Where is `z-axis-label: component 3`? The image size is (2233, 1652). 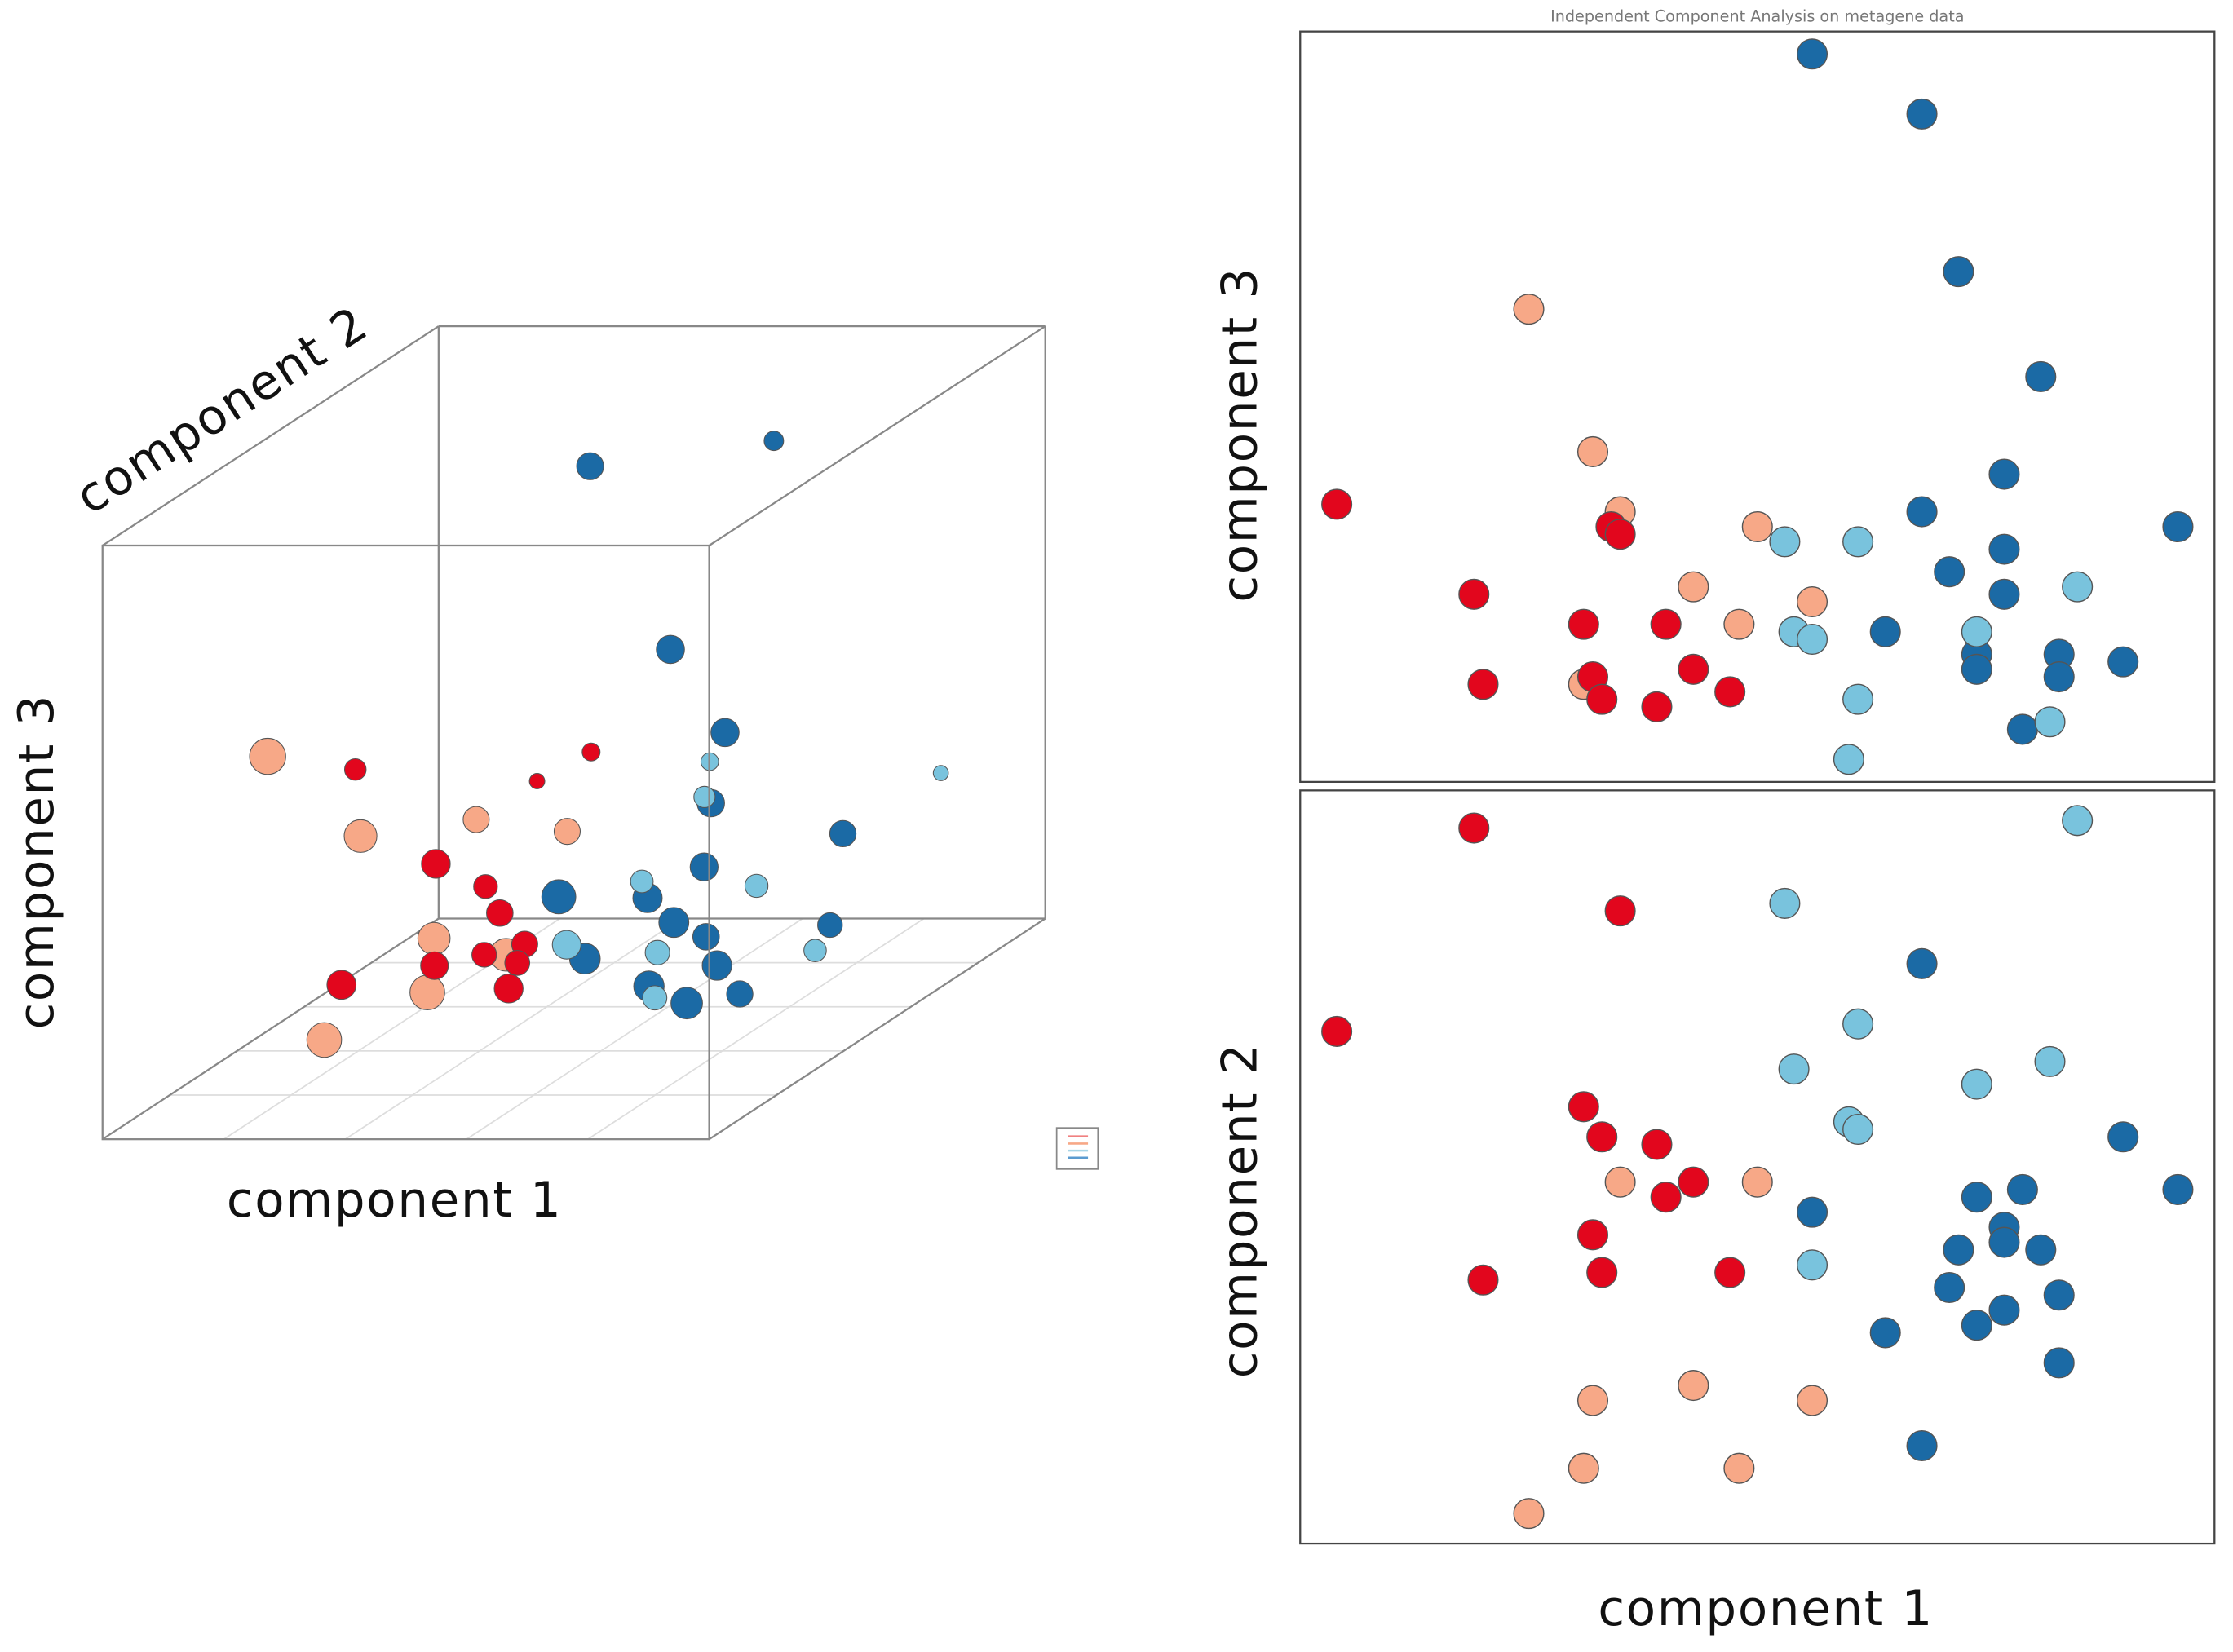
z-axis-label: component 3 is located at coordinates (36, 862).